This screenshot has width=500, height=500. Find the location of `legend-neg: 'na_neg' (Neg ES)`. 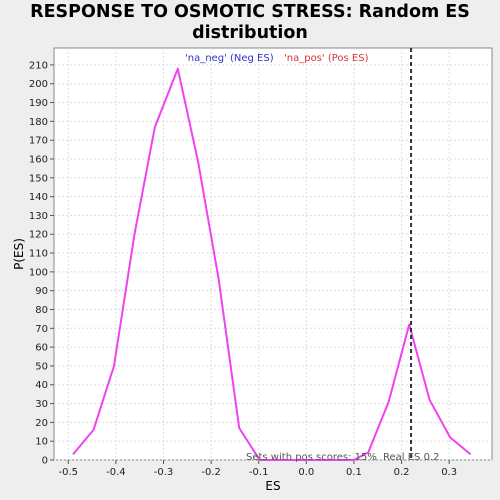

legend-neg: 'na_neg' (Neg ES) is located at coordinates (229, 58).